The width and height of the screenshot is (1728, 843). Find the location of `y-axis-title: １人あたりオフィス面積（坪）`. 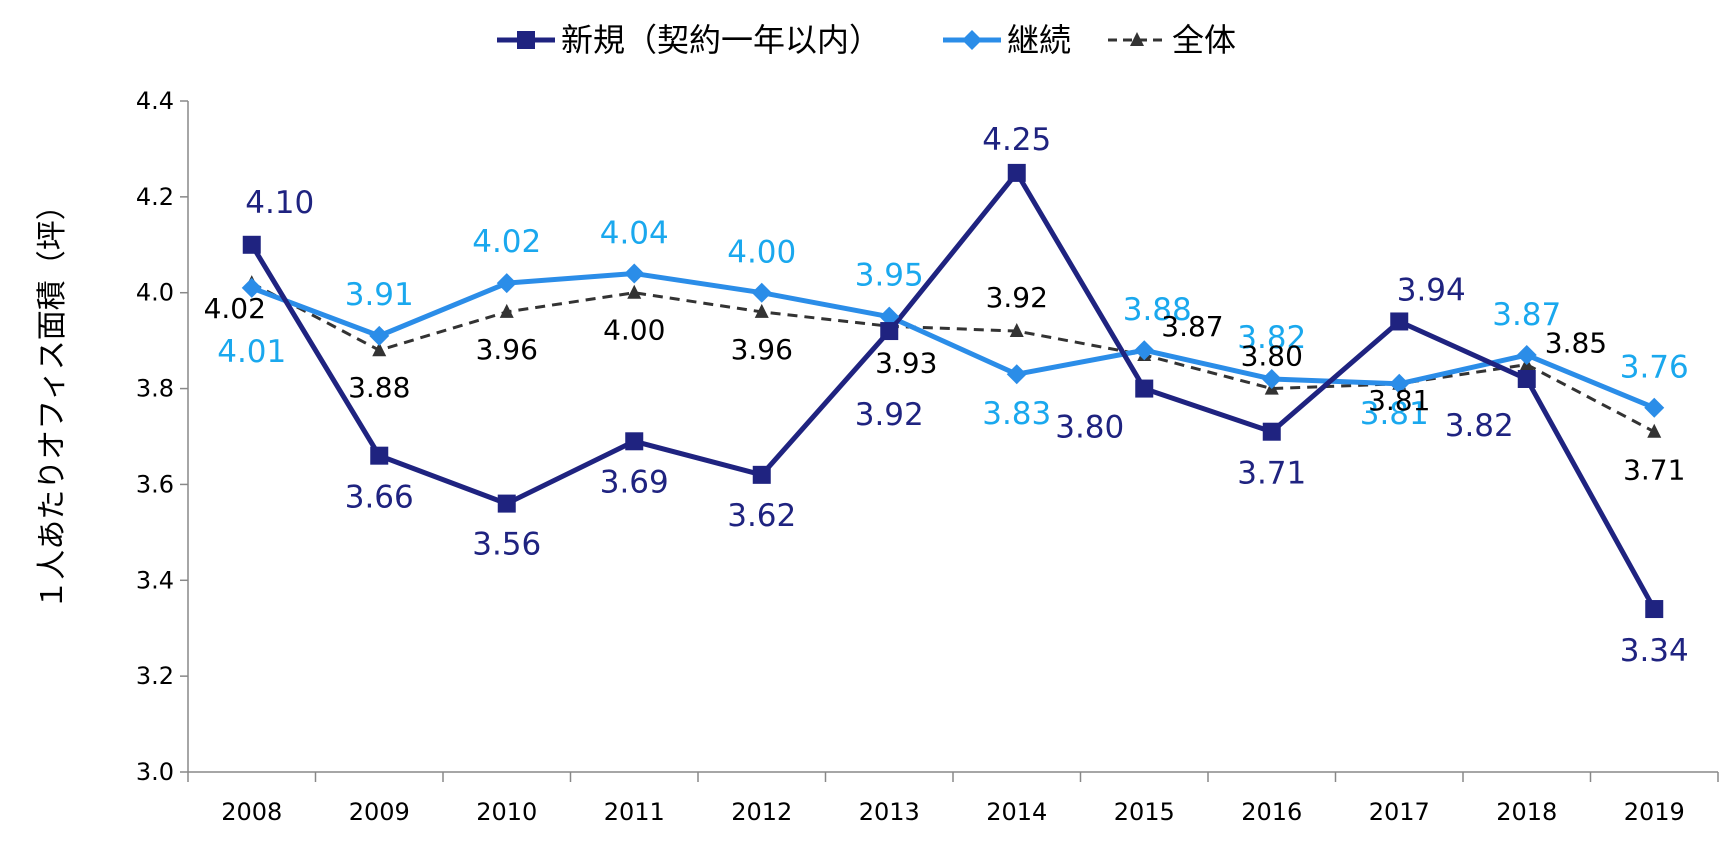

y-axis-title: １人あたりオフィス面積（坪） is located at coordinates (52, 399).